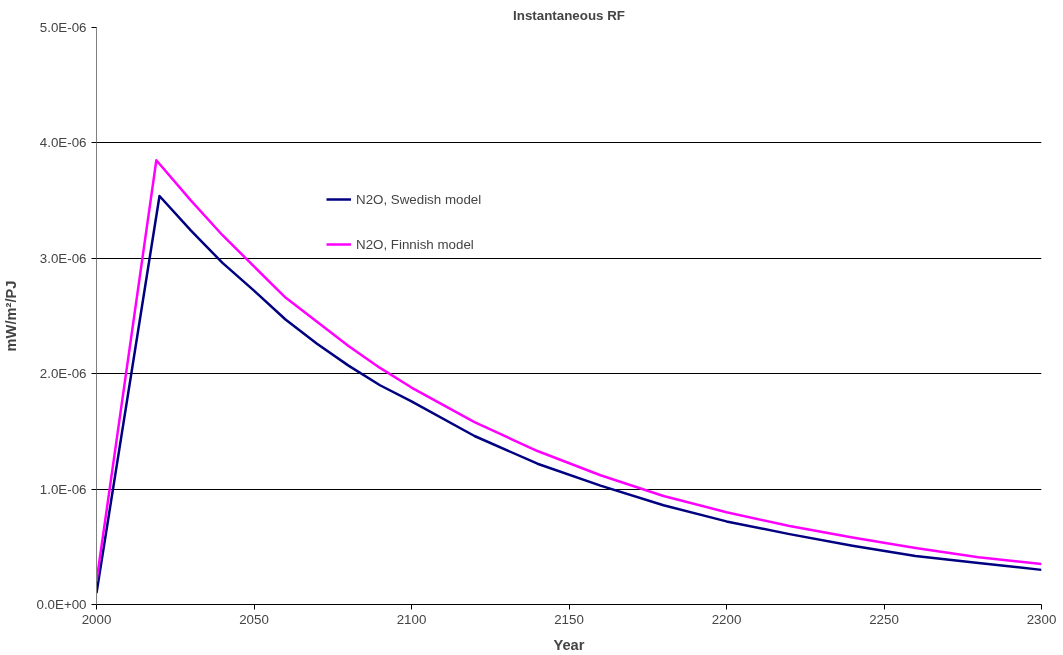 This screenshot has width=1063, height=655. I want to click on x-tick-label: 2150, so click(569, 619).